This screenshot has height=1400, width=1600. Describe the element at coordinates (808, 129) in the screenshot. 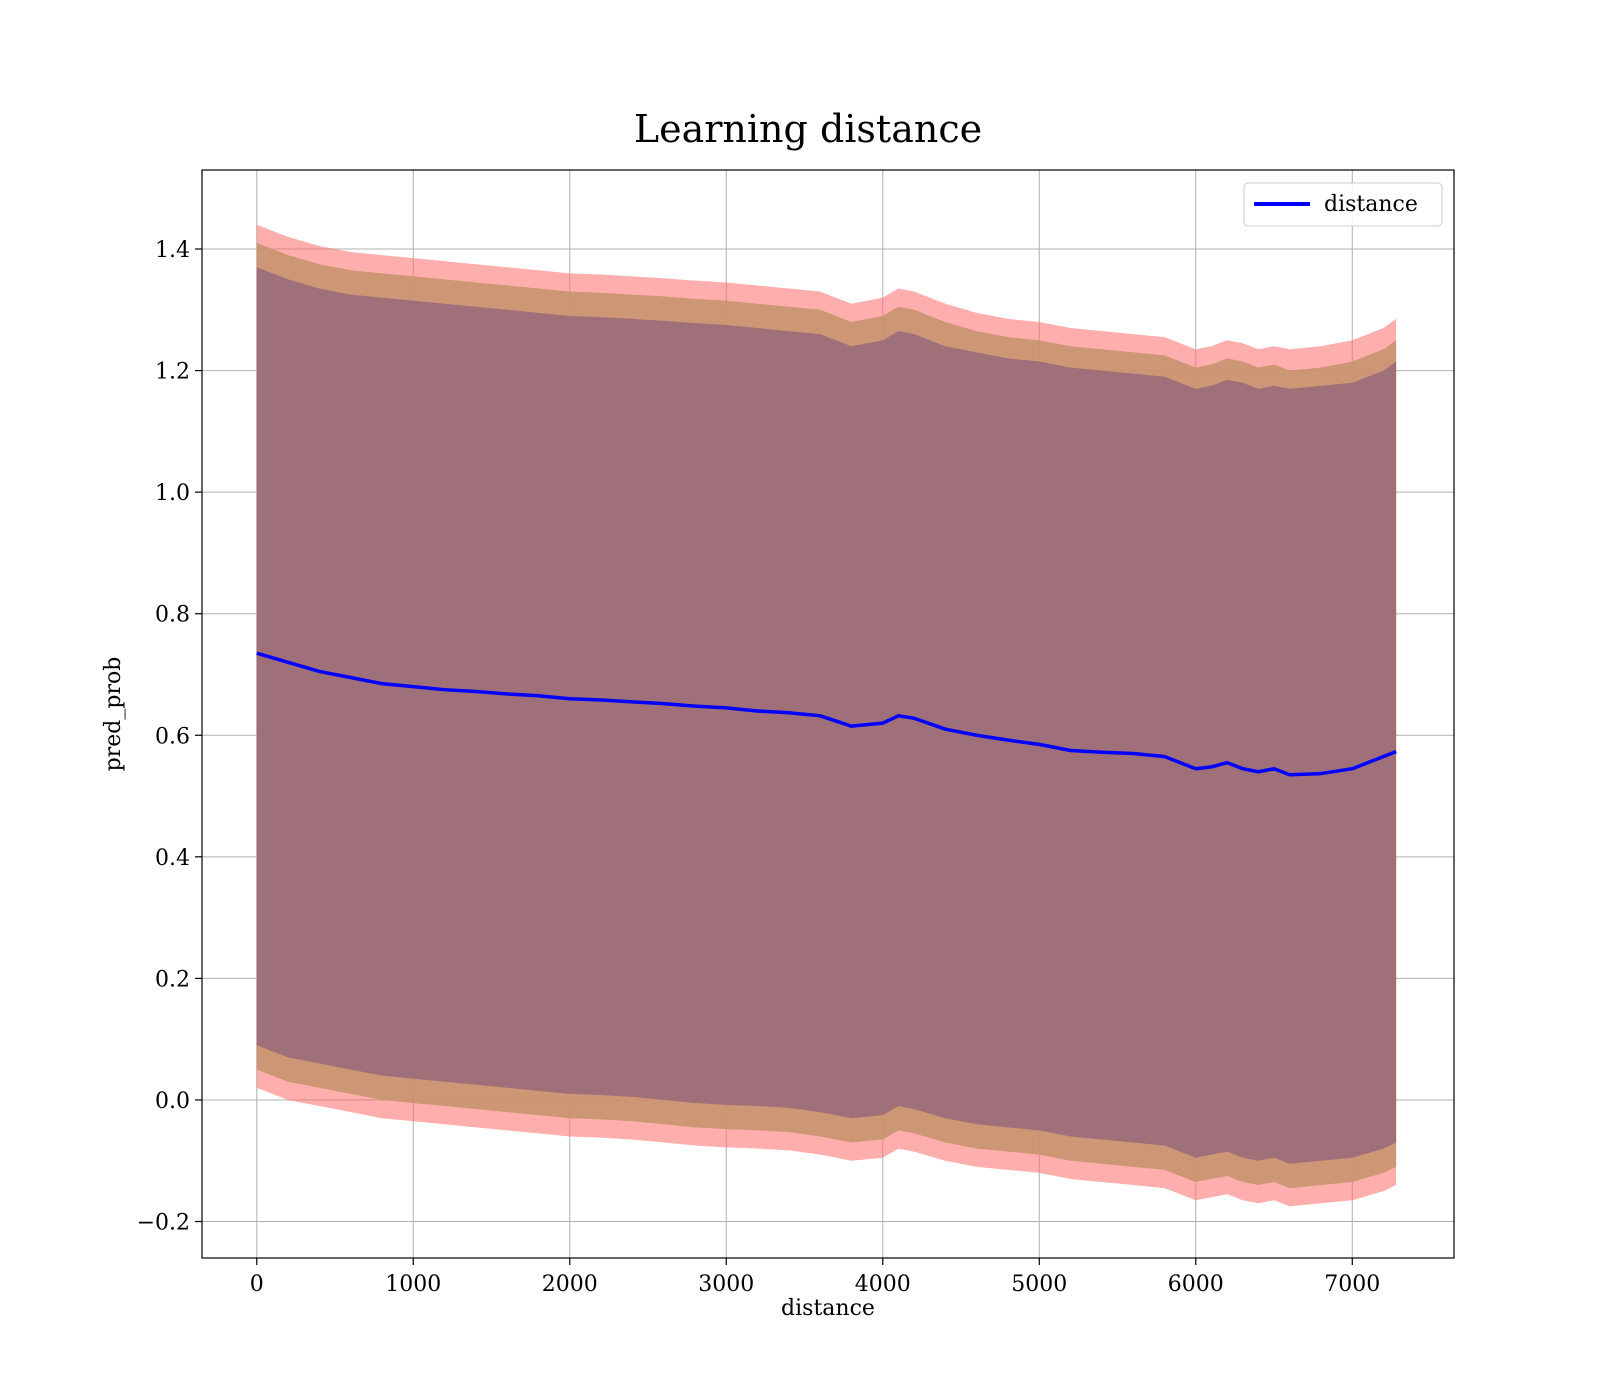

I see `chart-title: Learning distance` at that location.